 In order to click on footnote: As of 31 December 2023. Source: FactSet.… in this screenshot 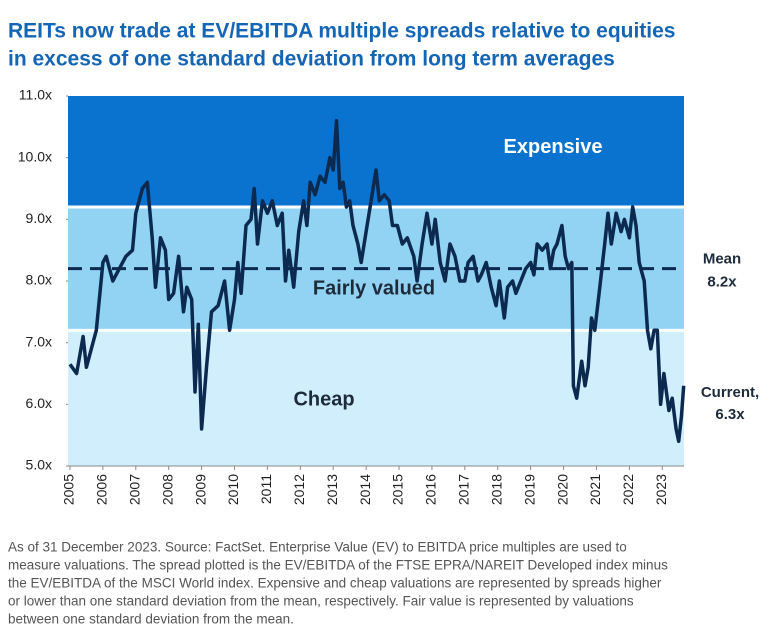, I will do `click(317, 547)`.